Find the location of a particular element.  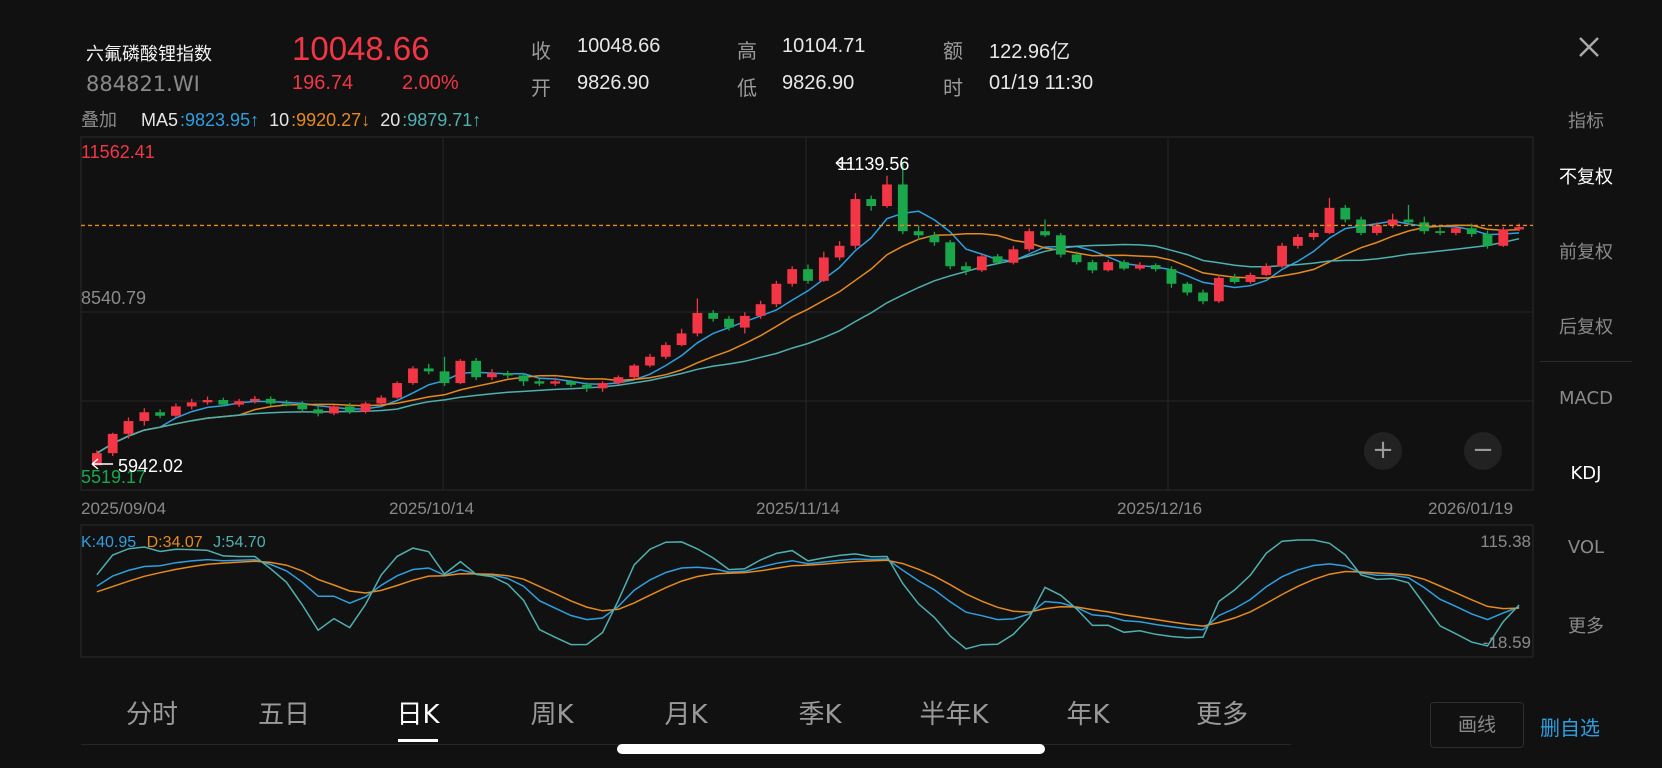

y-mid-label: 8540.79 is located at coordinates (113, 298).